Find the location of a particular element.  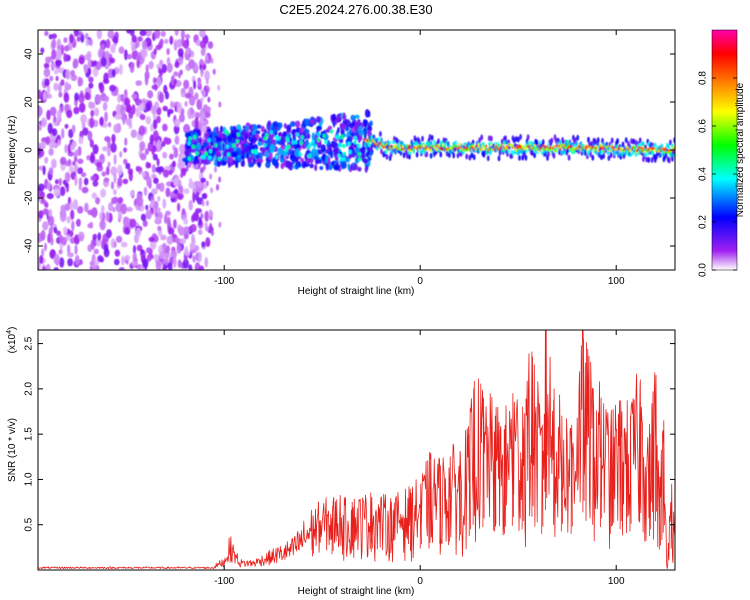

colorbar-tick-label: 0.8 is located at coordinates (703, 78).